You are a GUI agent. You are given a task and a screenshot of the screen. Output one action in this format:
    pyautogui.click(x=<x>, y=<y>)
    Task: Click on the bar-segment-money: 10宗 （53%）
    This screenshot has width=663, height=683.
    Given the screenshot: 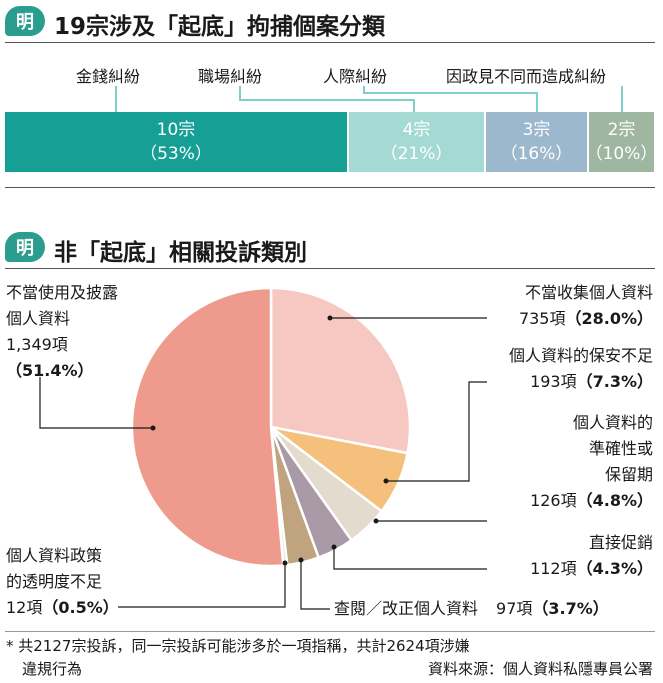 What is the action you would take?
    pyautogui.click(x=176, y=142)
    